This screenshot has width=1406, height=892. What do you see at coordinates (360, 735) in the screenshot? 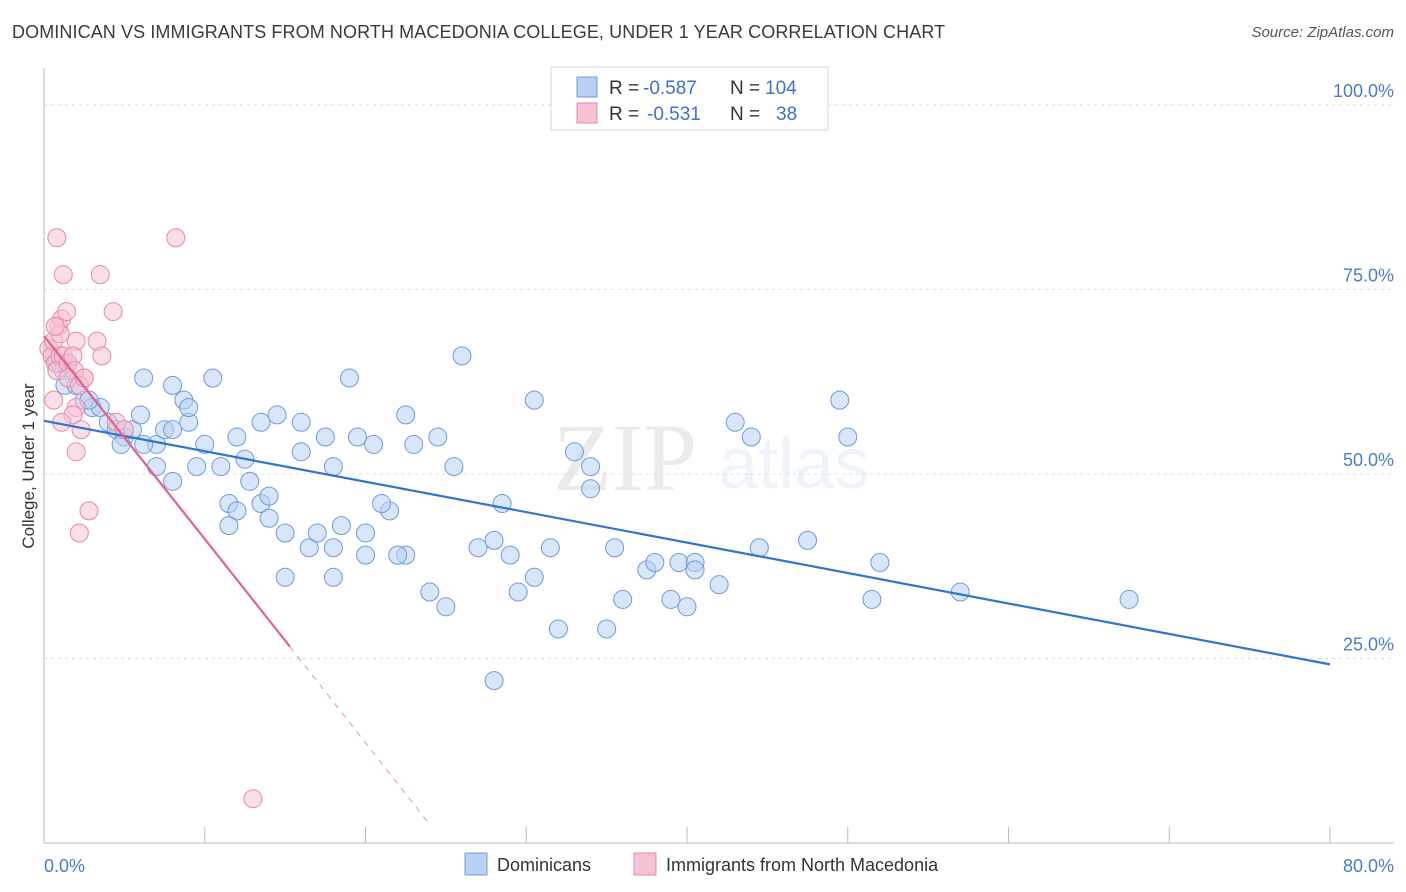
I see `trend-line-macedonia-extension` at bounding box center [360, 735].